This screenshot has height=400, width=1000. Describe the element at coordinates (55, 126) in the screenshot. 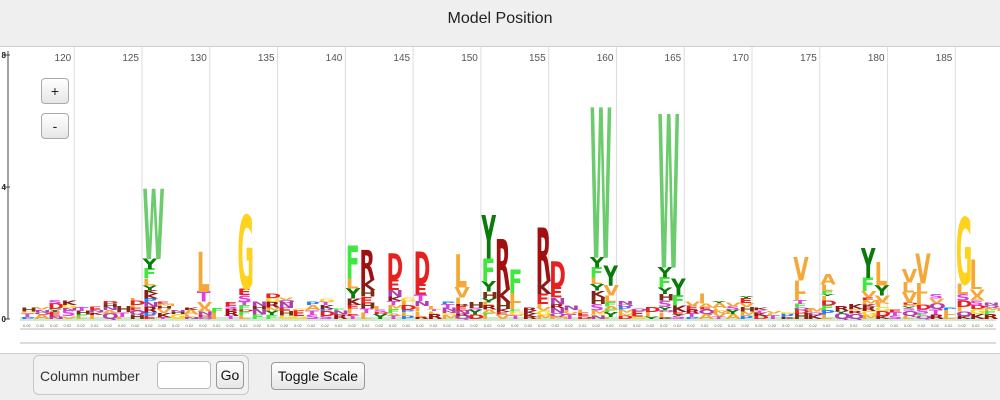

I see `zoom-out-button: -` at that location.